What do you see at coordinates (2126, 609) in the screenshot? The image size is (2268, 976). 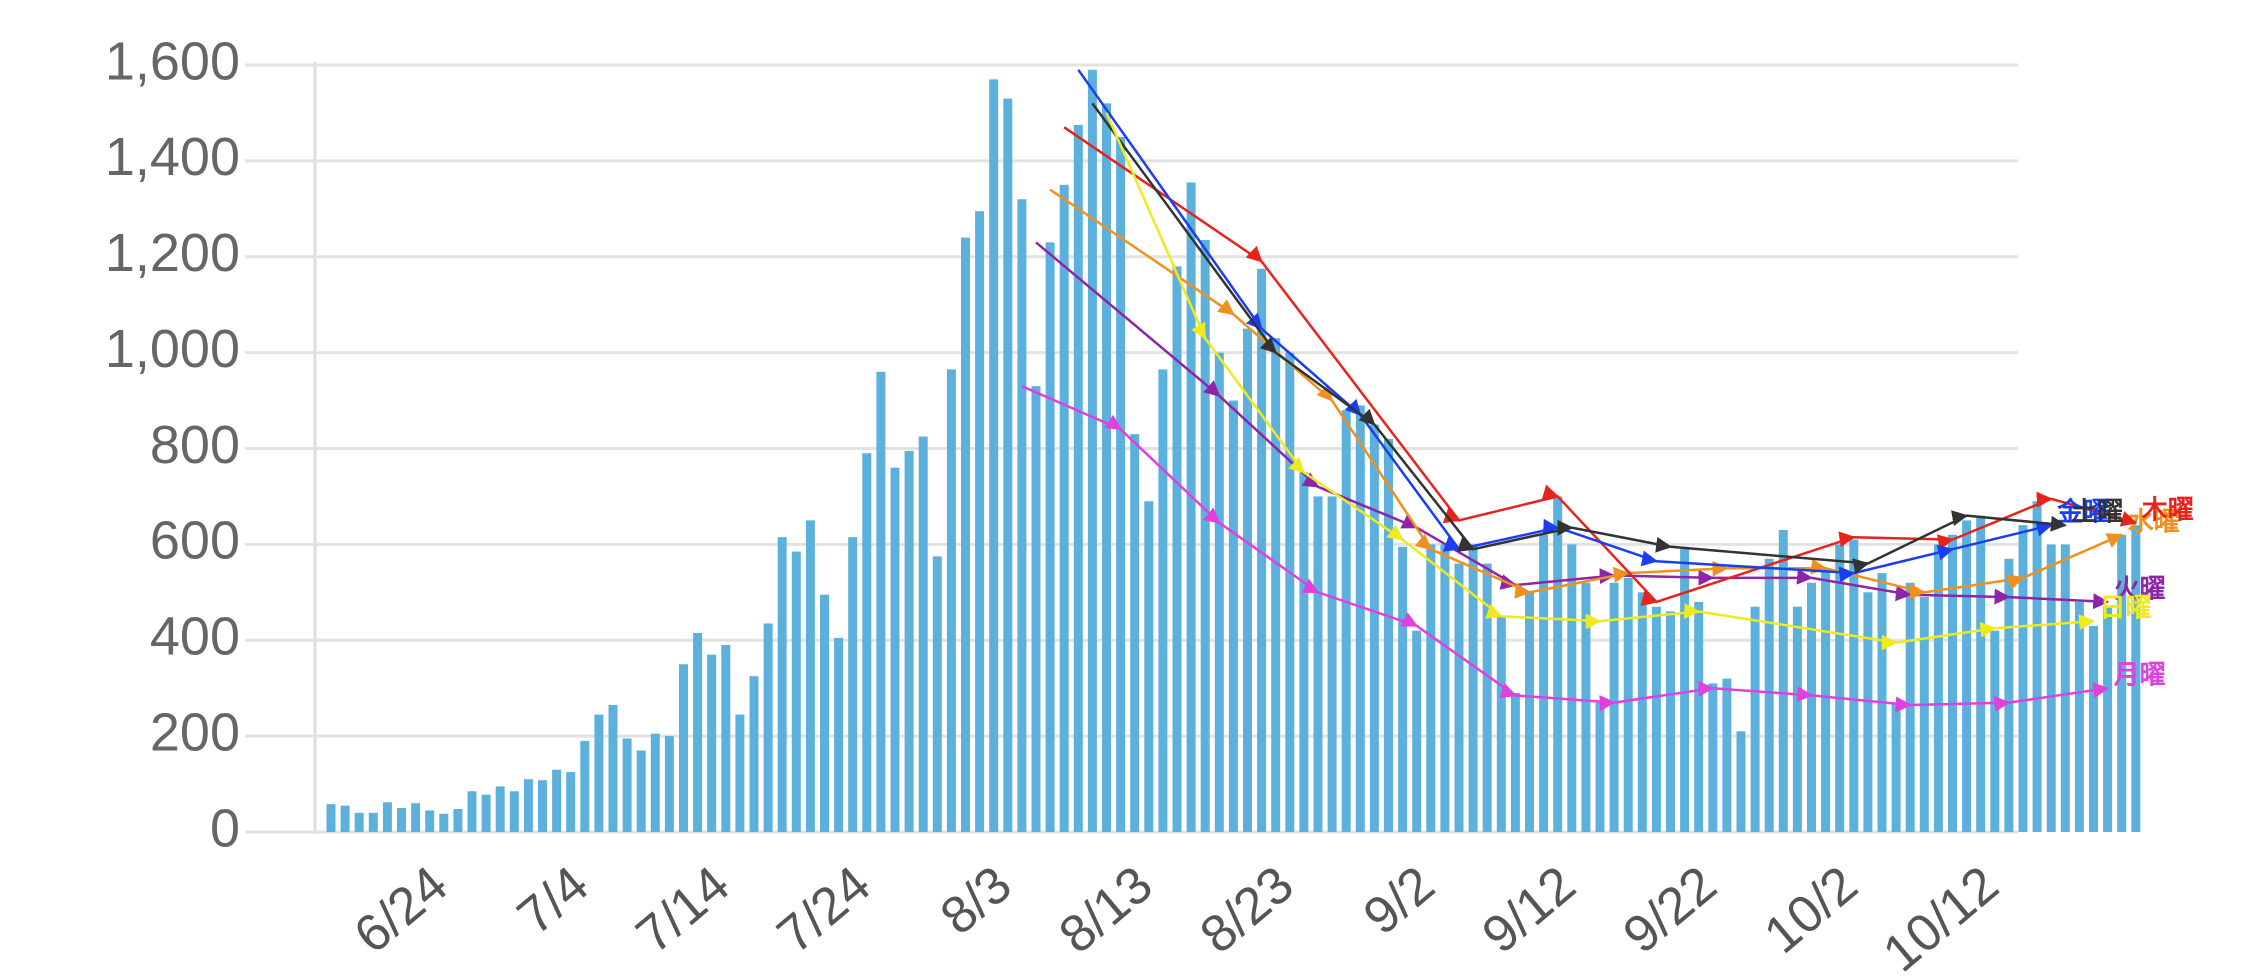 I see `legend-label: 日曜` at bounding box center [2126, 609].